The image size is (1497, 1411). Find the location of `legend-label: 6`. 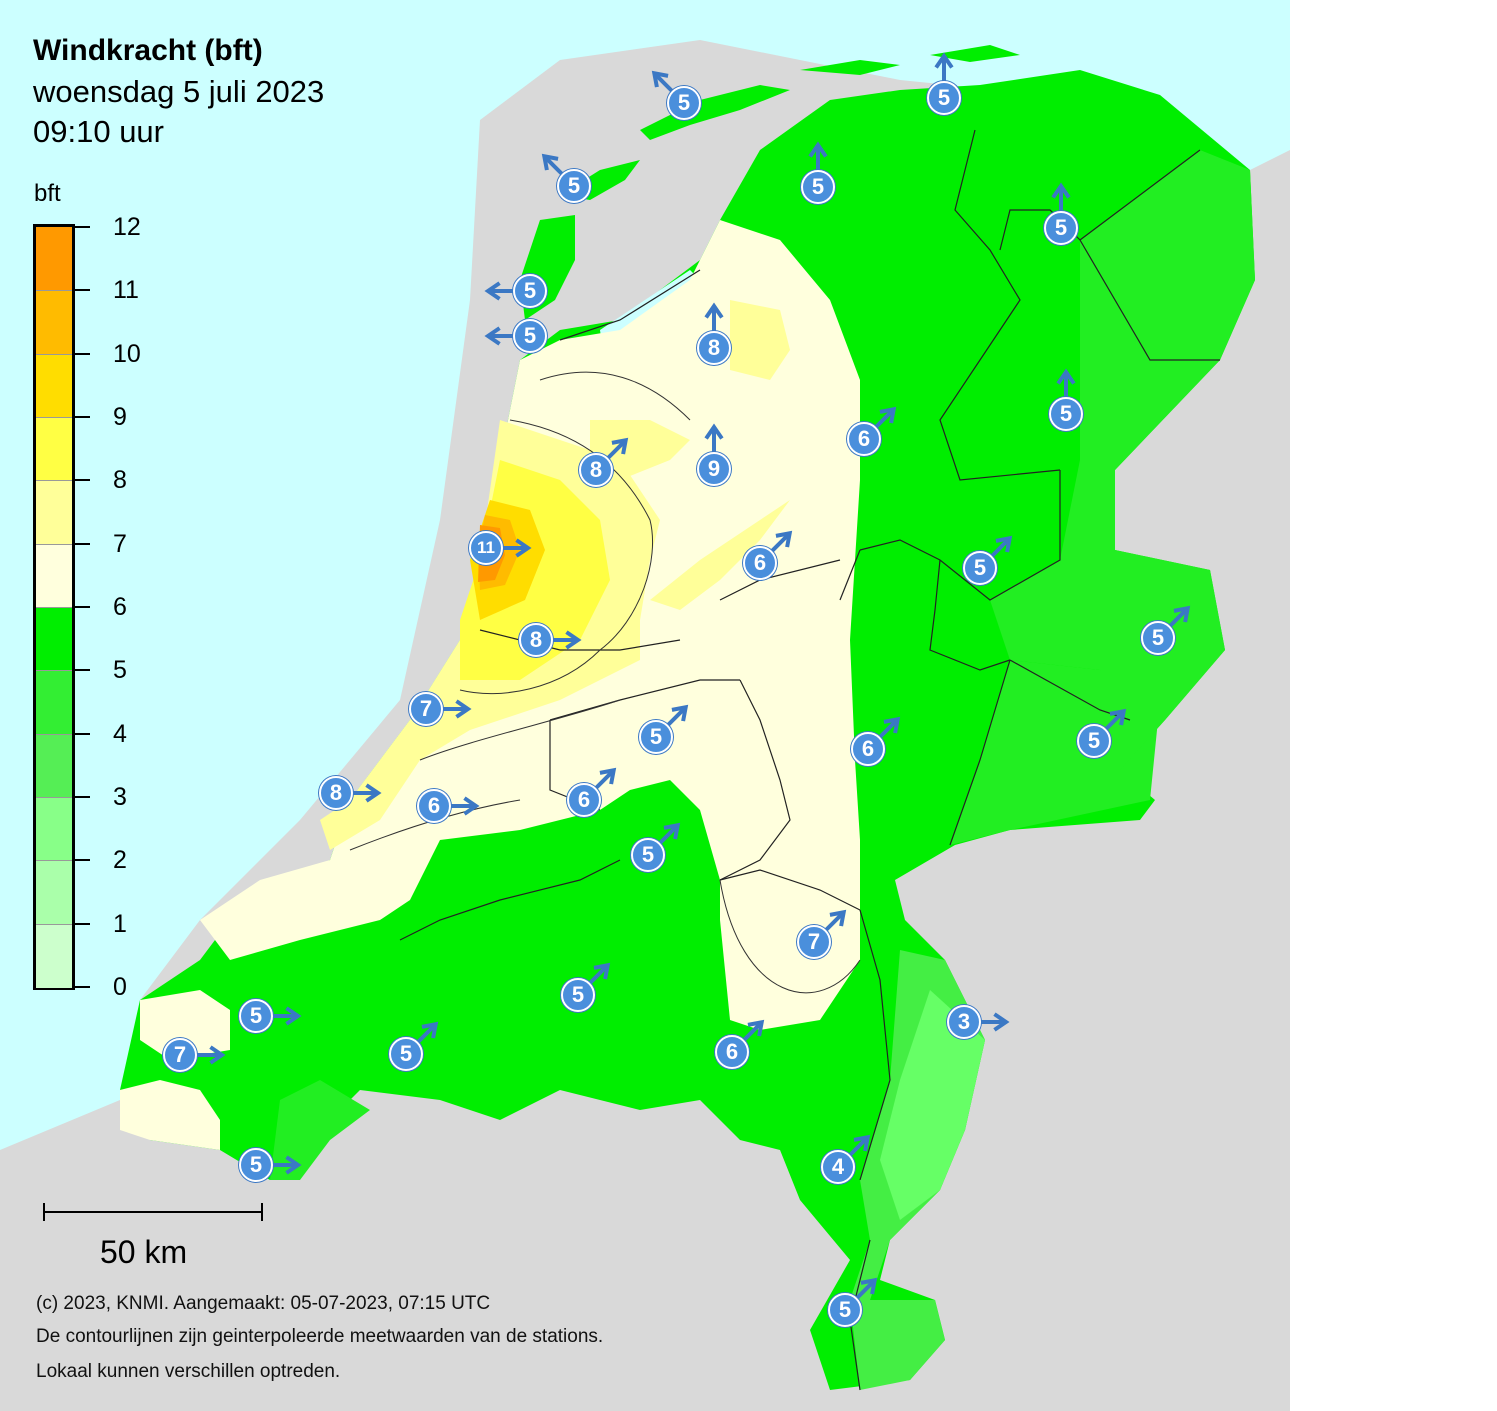

legend-label: 6 is located at coordinates (120, 607).